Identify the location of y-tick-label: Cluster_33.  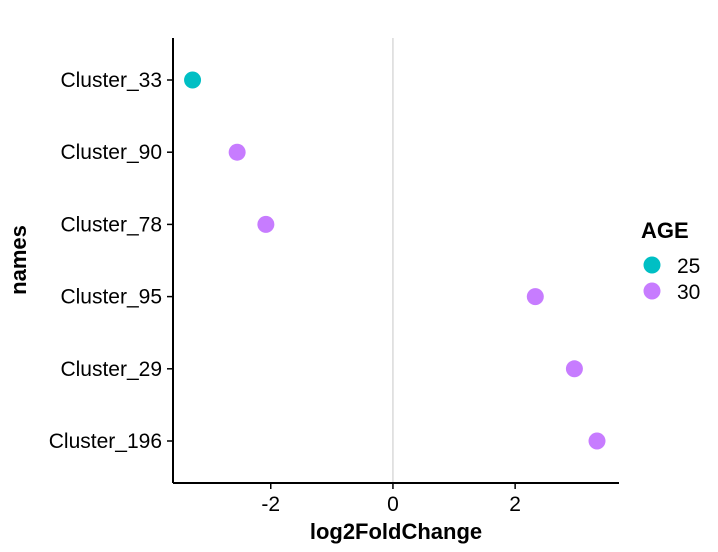
(111, 80).